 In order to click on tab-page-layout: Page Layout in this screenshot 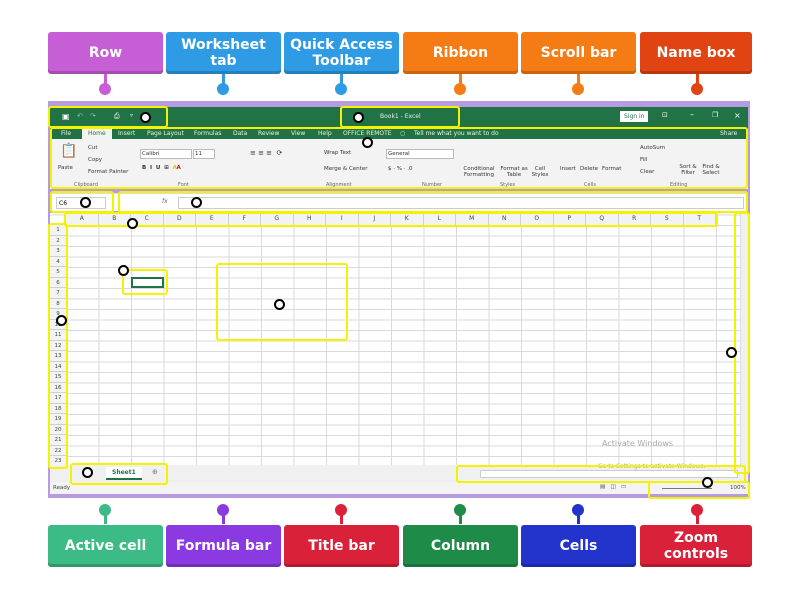, I will do `click(165, 133)`.